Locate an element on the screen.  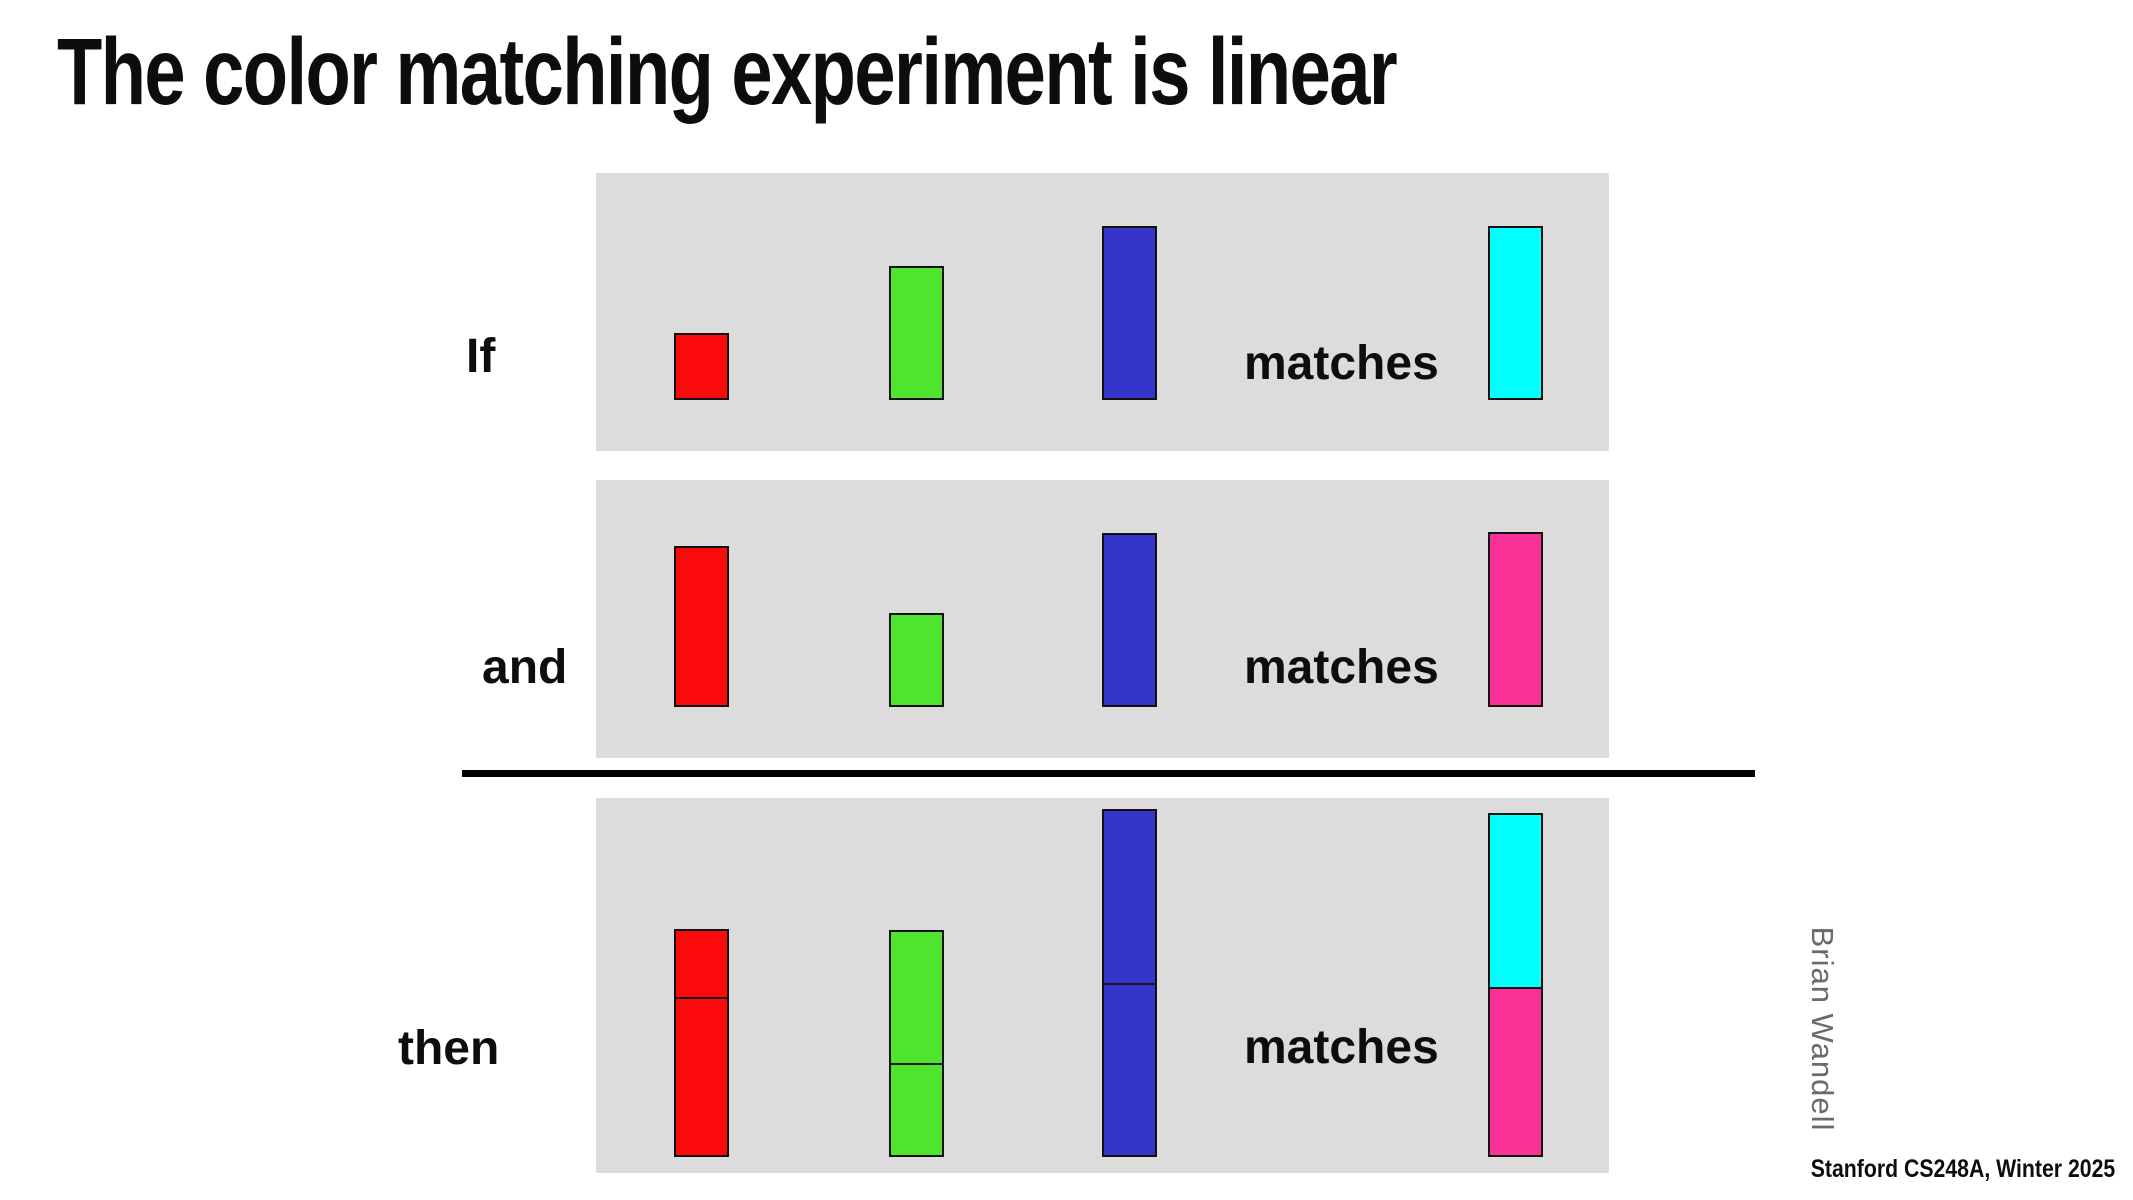
bar-if-blue is located at coordinates (1129, 313).